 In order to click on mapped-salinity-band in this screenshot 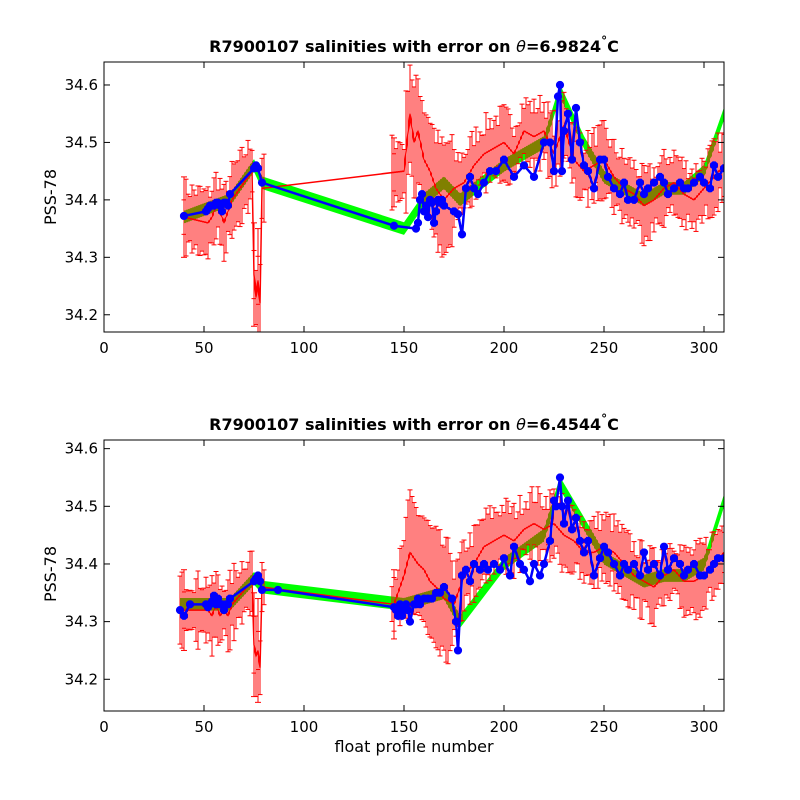, I will do `click(452, 552)`.